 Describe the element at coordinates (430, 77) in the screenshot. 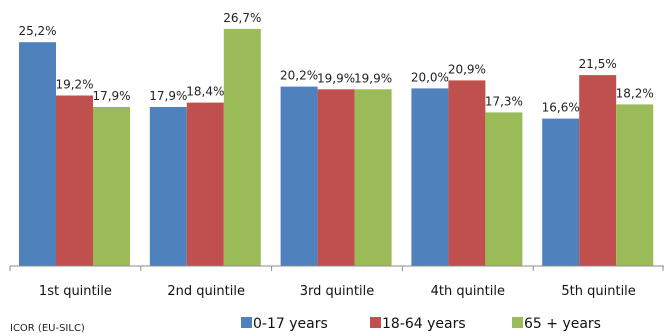

I see `data-label-1-4: 20,0%` at that location.